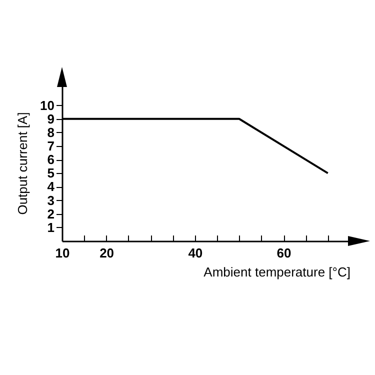  Describe the element at coordinates (51, 186) in the screenshot. I see `y-tick-label: 4` at that location.